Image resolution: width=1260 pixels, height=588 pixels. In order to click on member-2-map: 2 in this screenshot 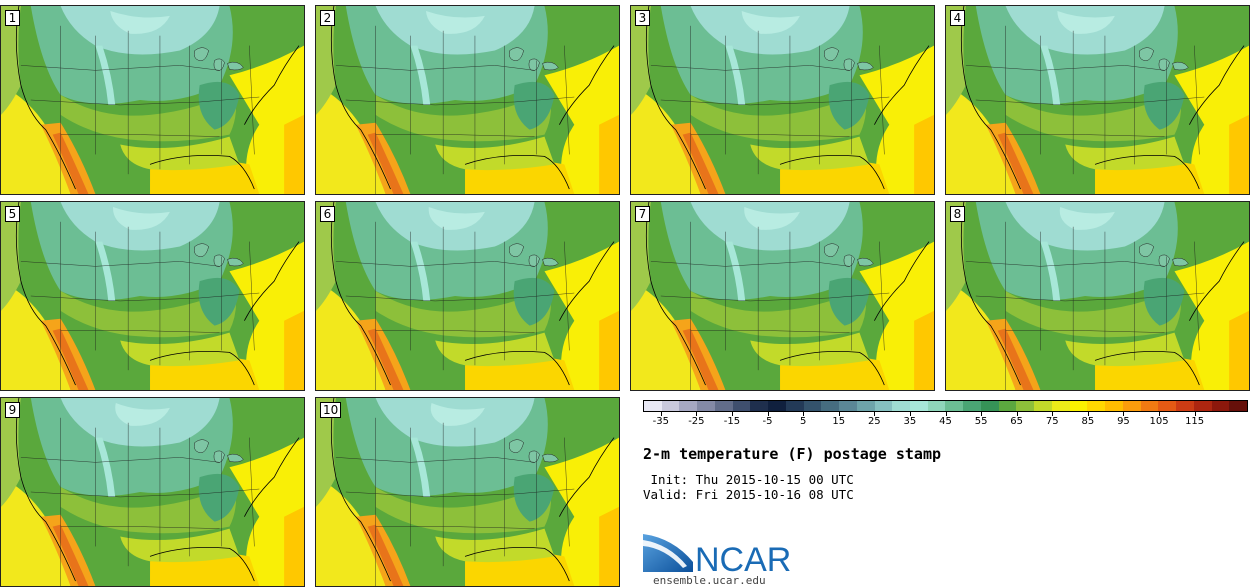, I will do `click(467, 100)`.